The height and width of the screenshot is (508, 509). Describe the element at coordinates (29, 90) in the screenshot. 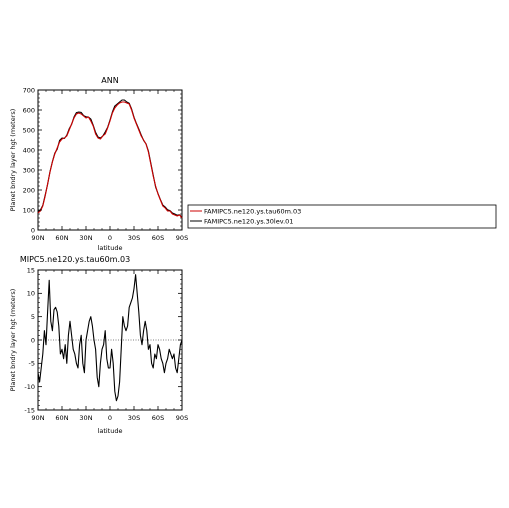

I see `y-tick-label: 700` at that location.